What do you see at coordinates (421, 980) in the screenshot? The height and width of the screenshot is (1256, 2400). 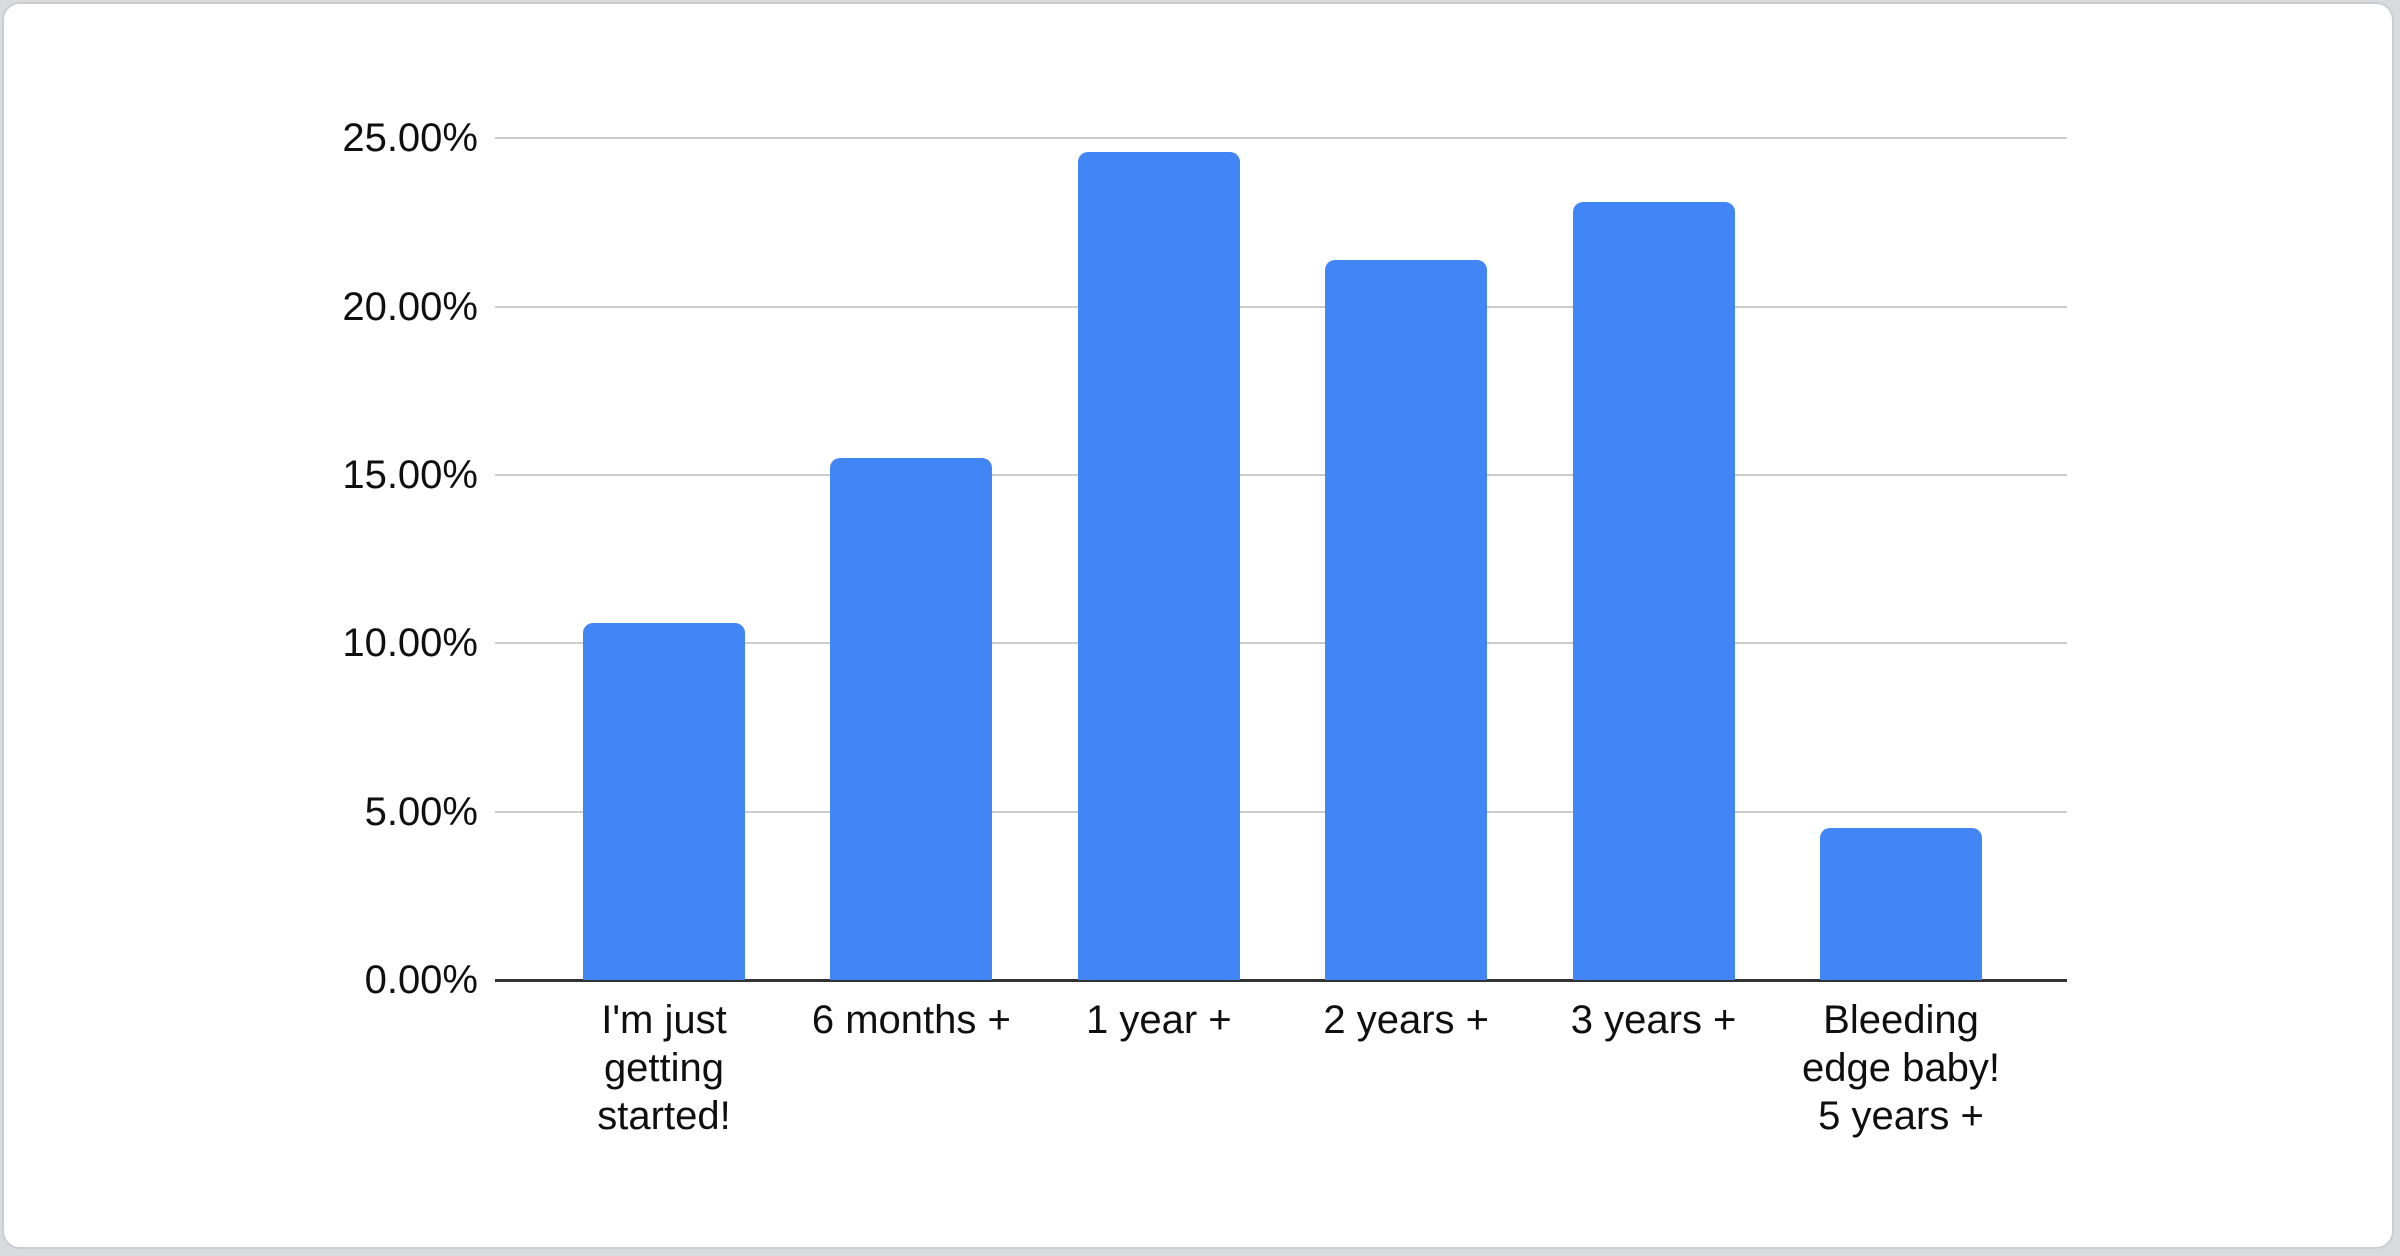 I see `y-axis-tick-label: 0.00%` at bounding box center [421, 980].